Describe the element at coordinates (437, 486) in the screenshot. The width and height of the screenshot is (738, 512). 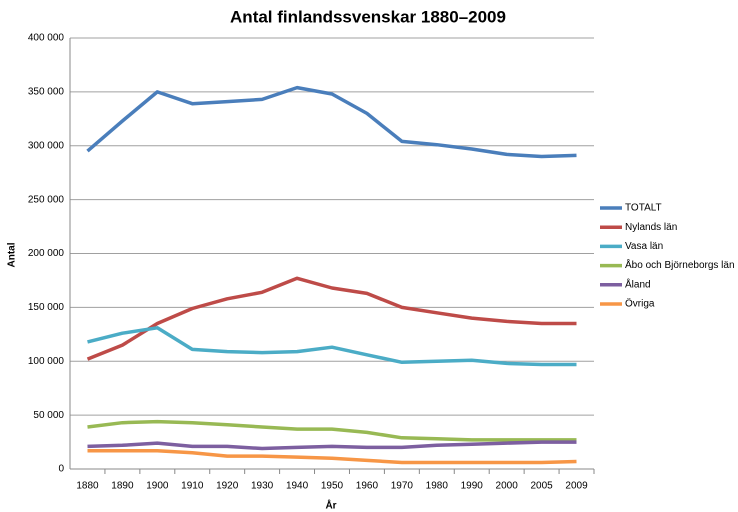
I see `x-tick-label: 1980` at that location.